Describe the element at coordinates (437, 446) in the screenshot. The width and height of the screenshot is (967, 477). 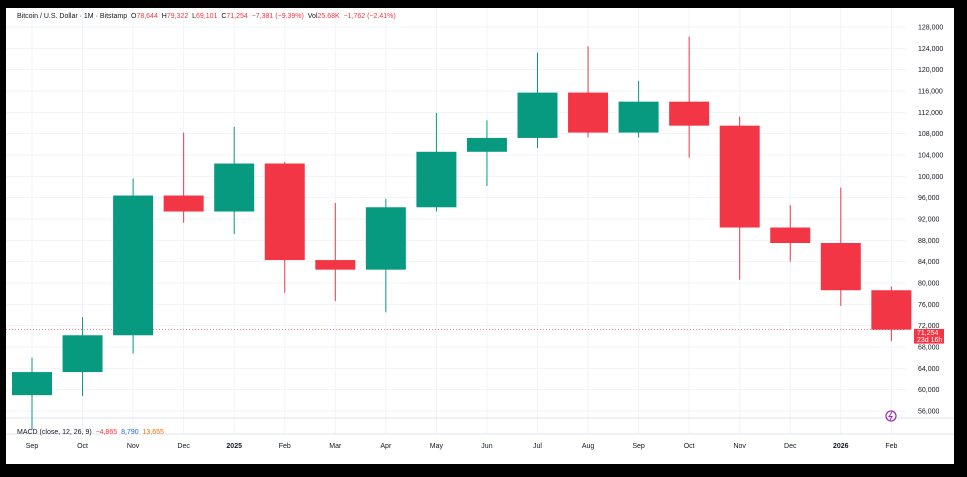
I see `x-tick-label: May` at that location.